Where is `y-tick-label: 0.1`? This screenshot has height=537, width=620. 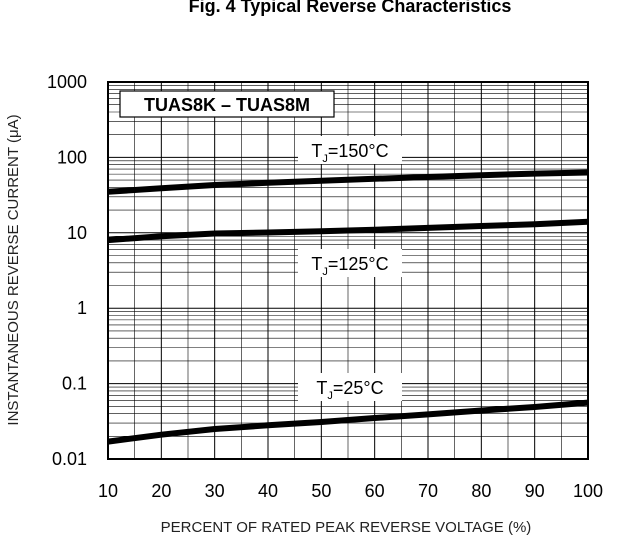 y-tick-label: 0.1 is located at coordinates (74, 384).